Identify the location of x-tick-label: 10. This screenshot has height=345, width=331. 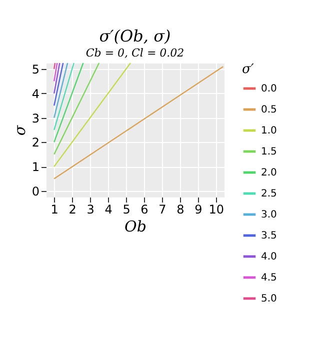
(216, 209).